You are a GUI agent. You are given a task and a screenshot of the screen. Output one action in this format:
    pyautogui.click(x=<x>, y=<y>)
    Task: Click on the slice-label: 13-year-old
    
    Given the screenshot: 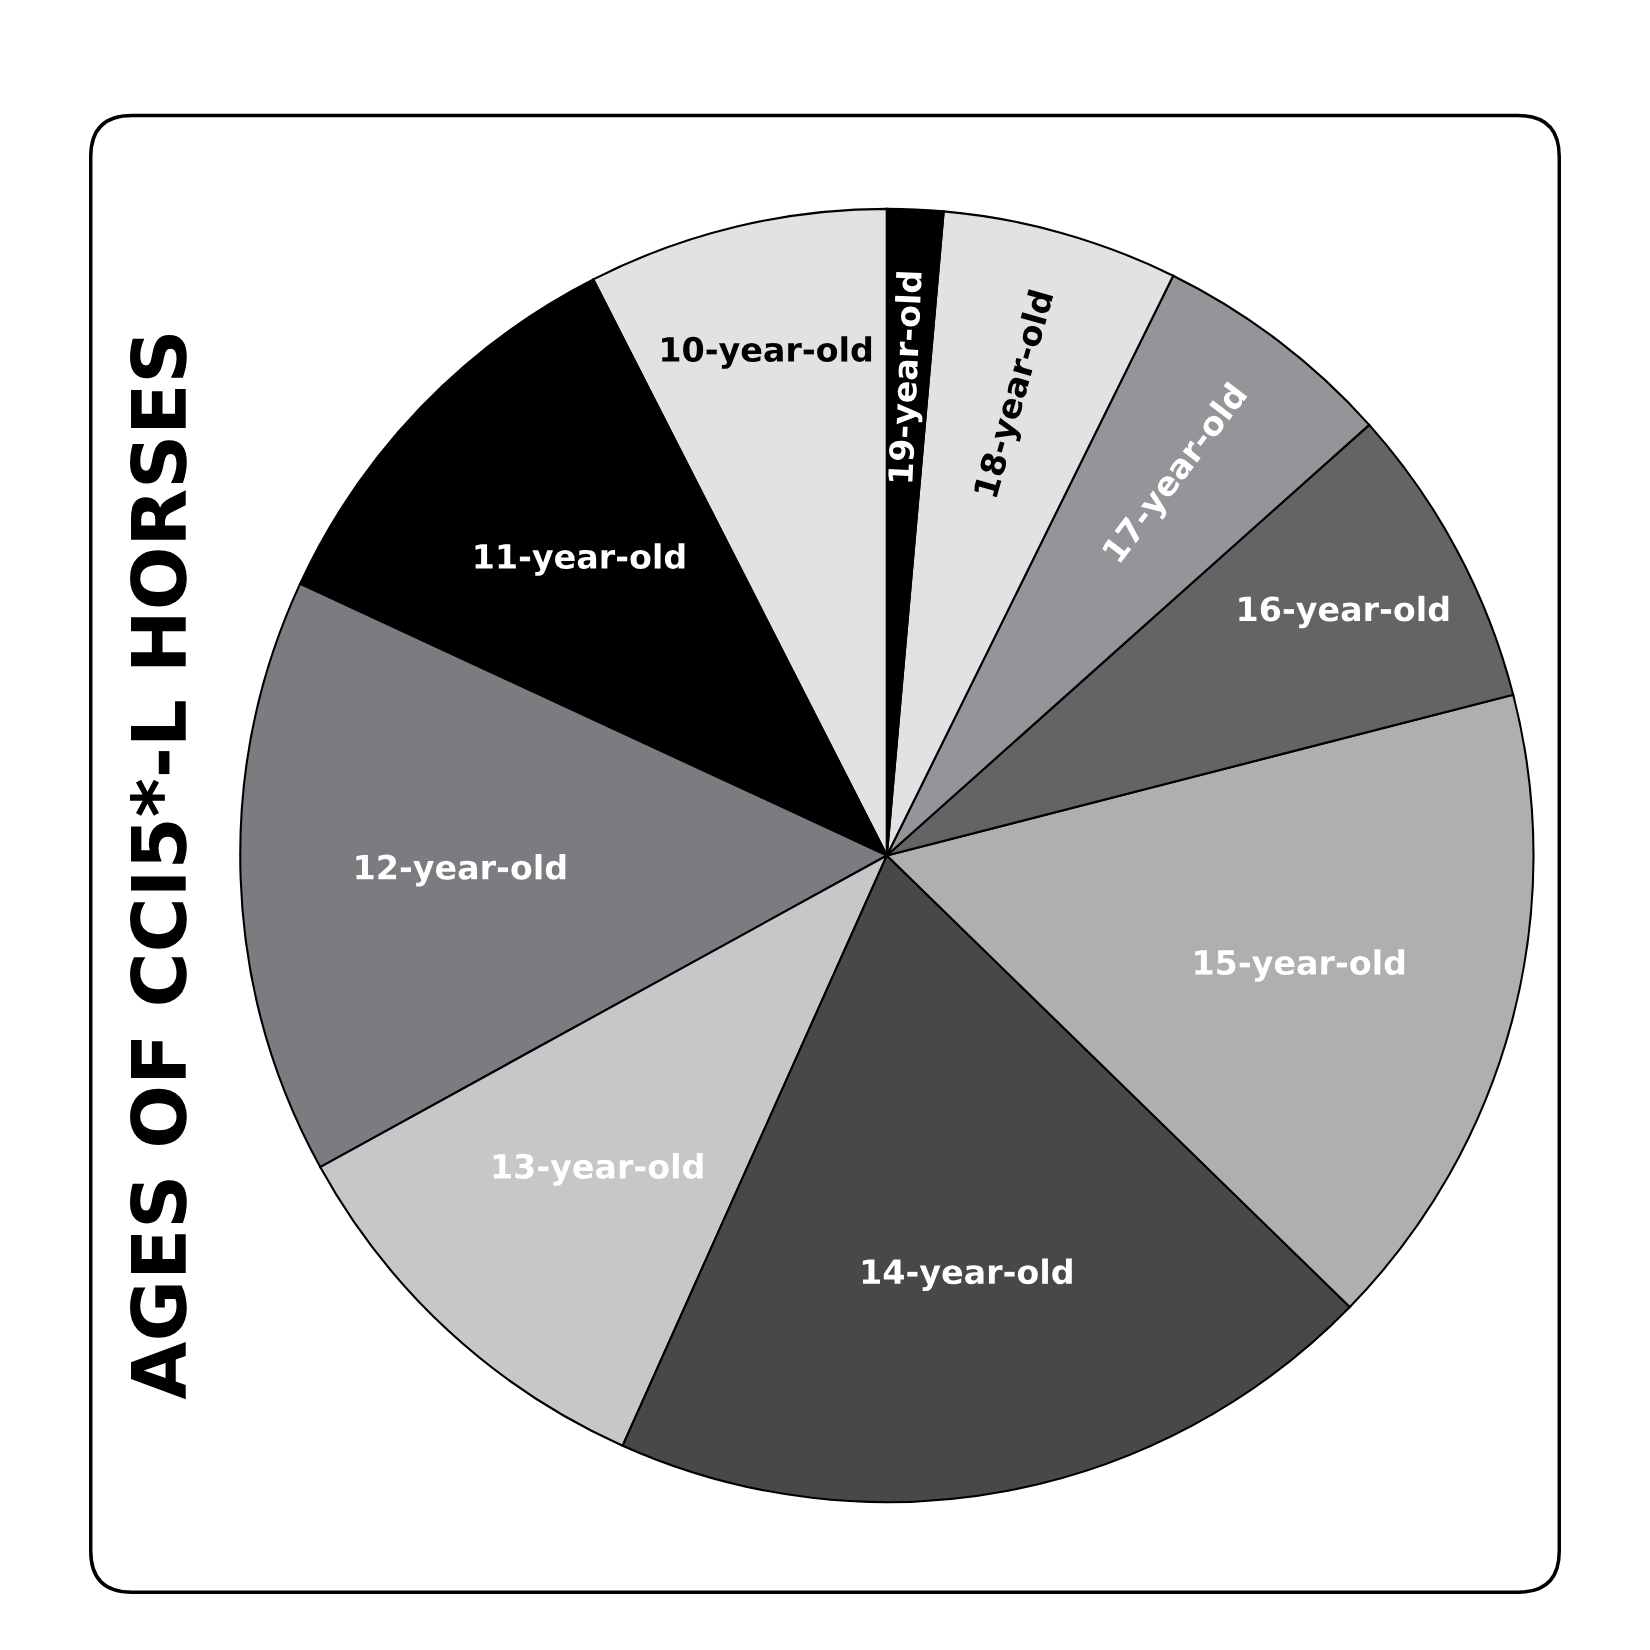 What is the action you would take?
    pyautogui.click(x=598, y=1169)
    